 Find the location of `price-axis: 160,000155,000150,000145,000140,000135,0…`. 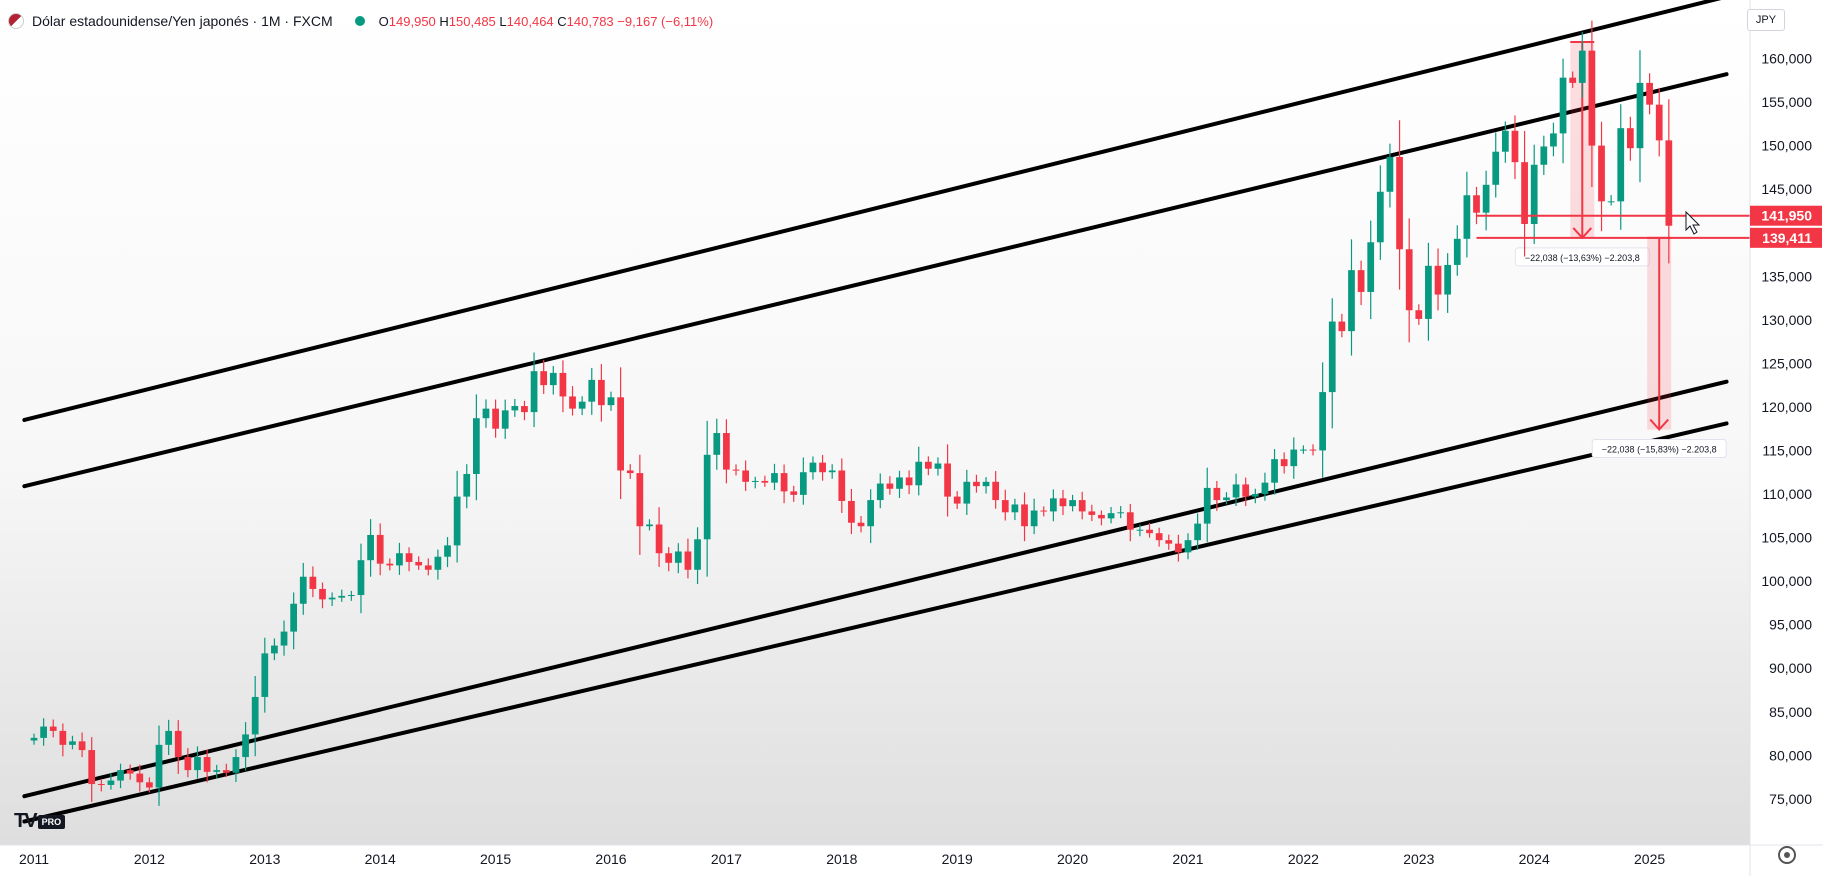

price-axis: 160,000155,000150,000145,000140,000135,0… is located at coordinates (1786, 429).